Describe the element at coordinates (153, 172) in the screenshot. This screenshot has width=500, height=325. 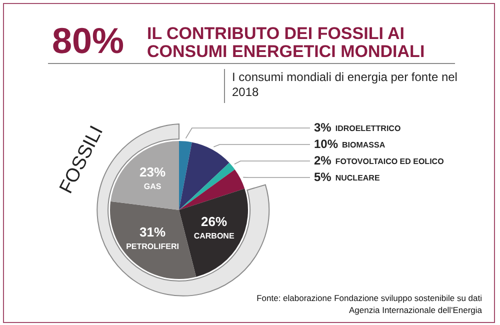
I see `data-label: 23%` at that location.